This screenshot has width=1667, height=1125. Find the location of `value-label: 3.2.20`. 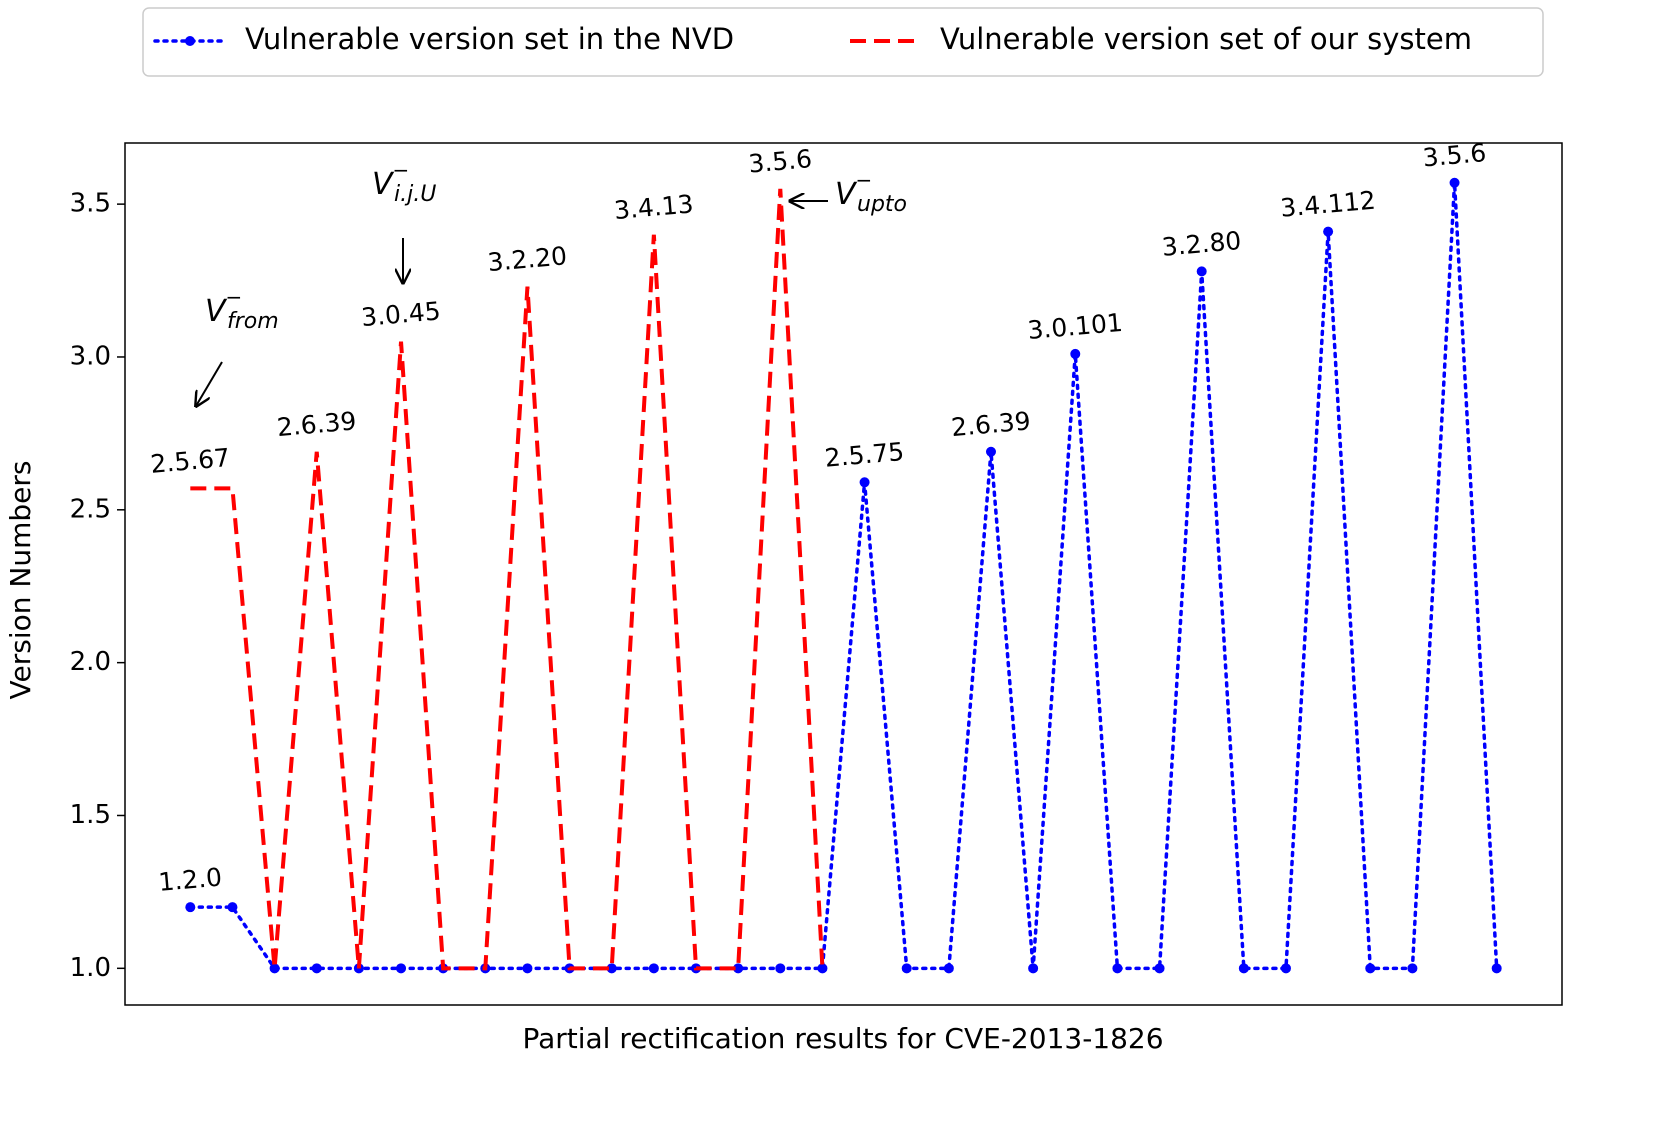

value-label: 3.2.20 is located at coordinates (527, 259).